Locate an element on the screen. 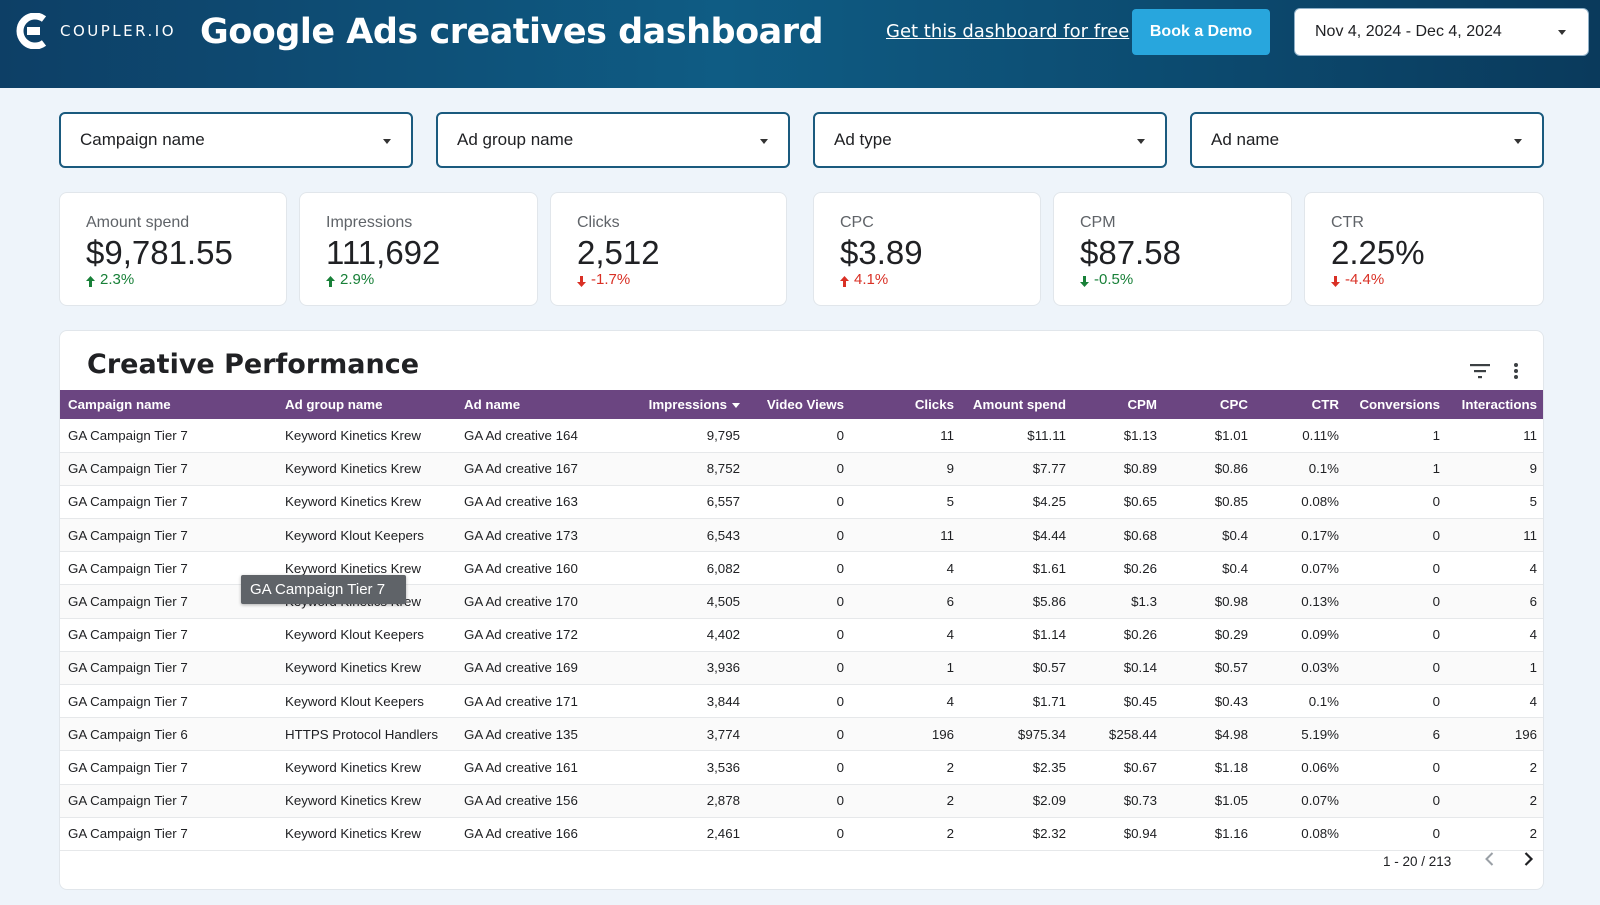  table-cell: $4.25 is located at coordinates (1049, 502).